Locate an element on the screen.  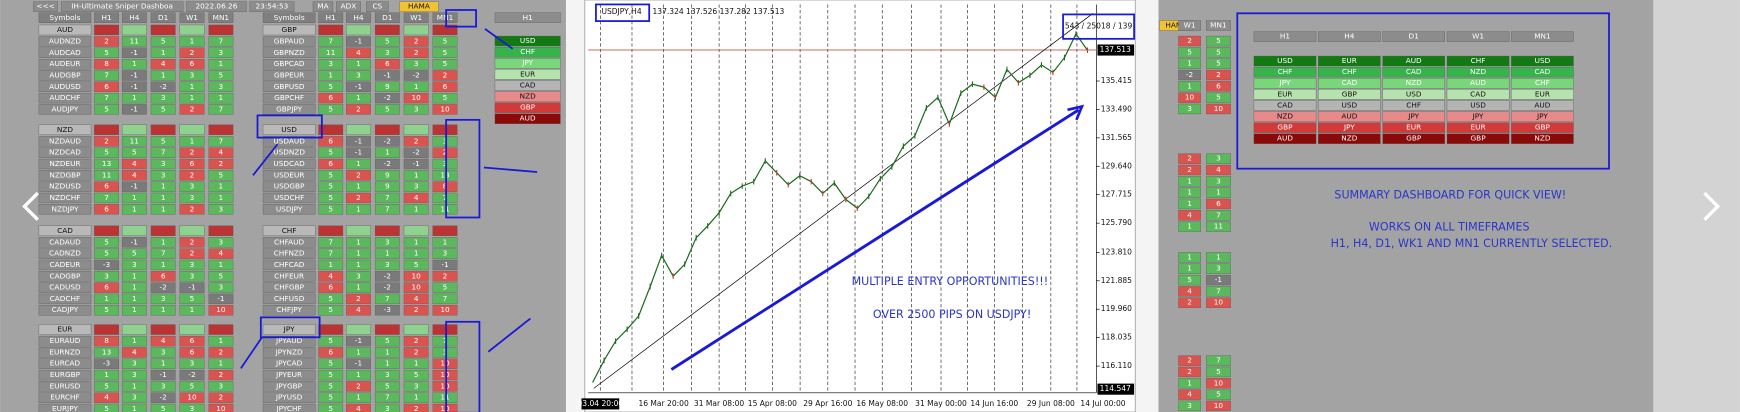
summary-cell: NZD is located at coordinates (1414, 82).